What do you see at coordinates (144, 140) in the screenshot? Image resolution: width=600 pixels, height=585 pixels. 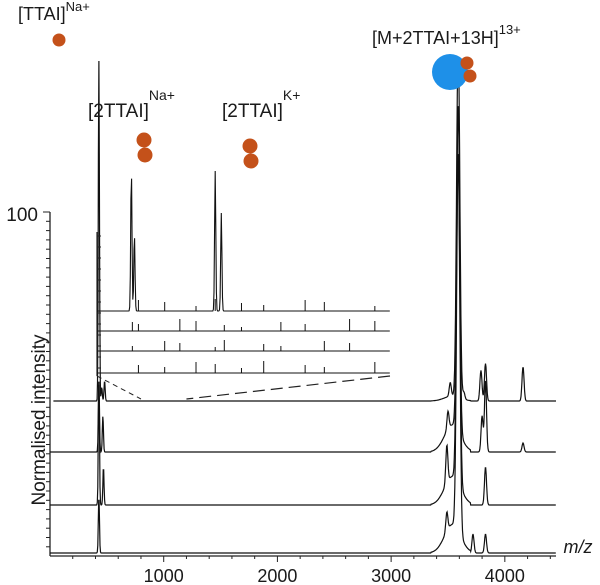 I see `ttai-marker-dimer-na-top` at bounding box center [144, 140].